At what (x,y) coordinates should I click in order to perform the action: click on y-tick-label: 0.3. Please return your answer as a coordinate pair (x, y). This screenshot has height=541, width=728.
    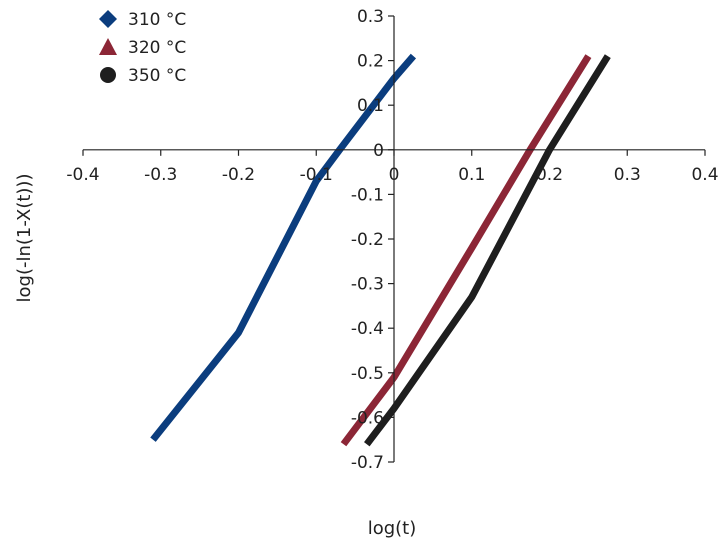
    Looking at the image, I should click on (370, 17).